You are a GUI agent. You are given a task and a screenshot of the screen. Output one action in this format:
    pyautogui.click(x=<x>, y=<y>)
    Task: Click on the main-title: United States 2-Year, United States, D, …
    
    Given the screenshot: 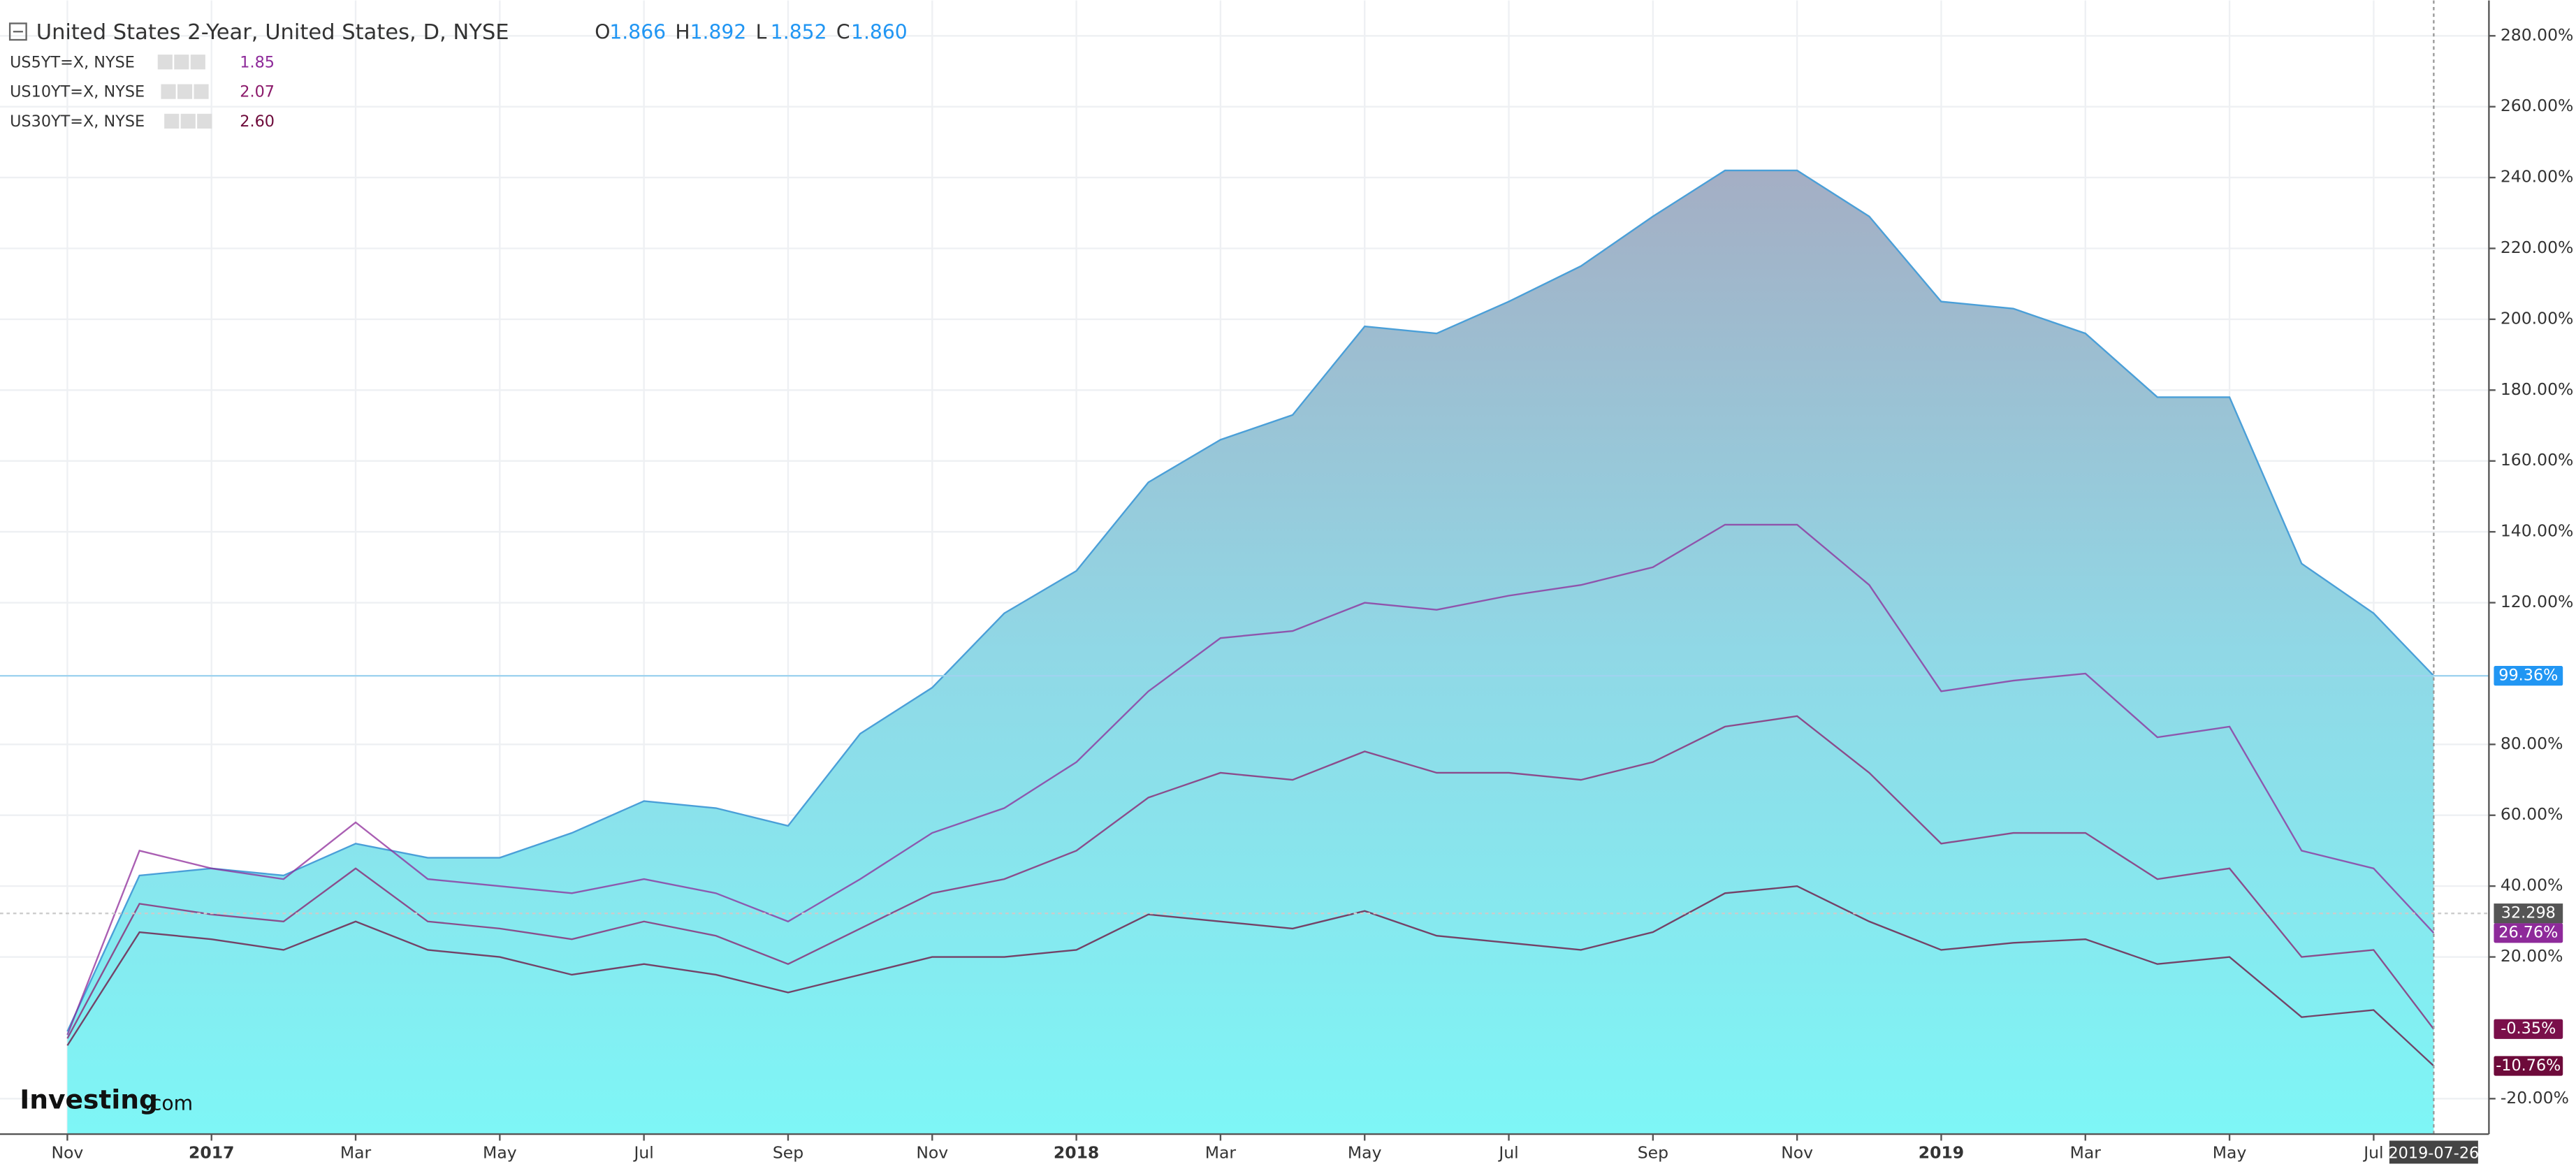 What is the action you would take?
    pyautogui.click(x=272, y=32)
    